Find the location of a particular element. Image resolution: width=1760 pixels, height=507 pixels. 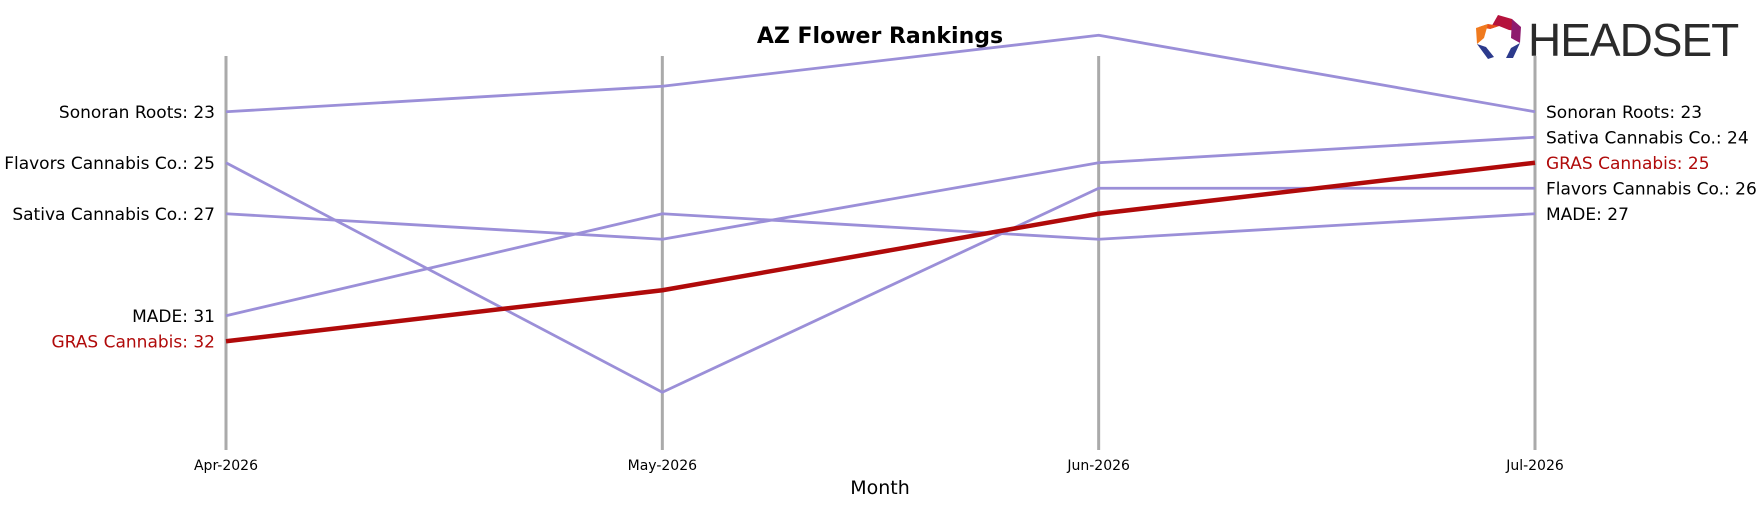

x-tick-label-jul-2026: Jul-2026 is located at coordinates (1534, 466).